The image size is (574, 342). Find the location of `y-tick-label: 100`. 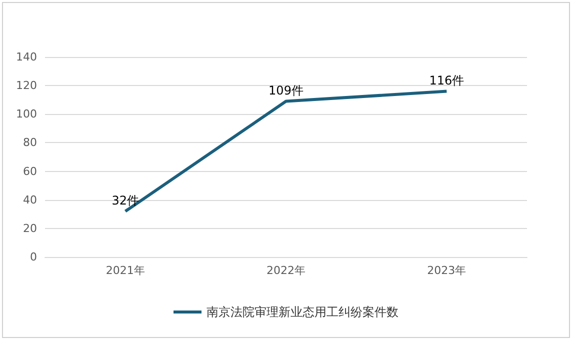

y-tick-label: 100 is located at coordinates (26, 114).